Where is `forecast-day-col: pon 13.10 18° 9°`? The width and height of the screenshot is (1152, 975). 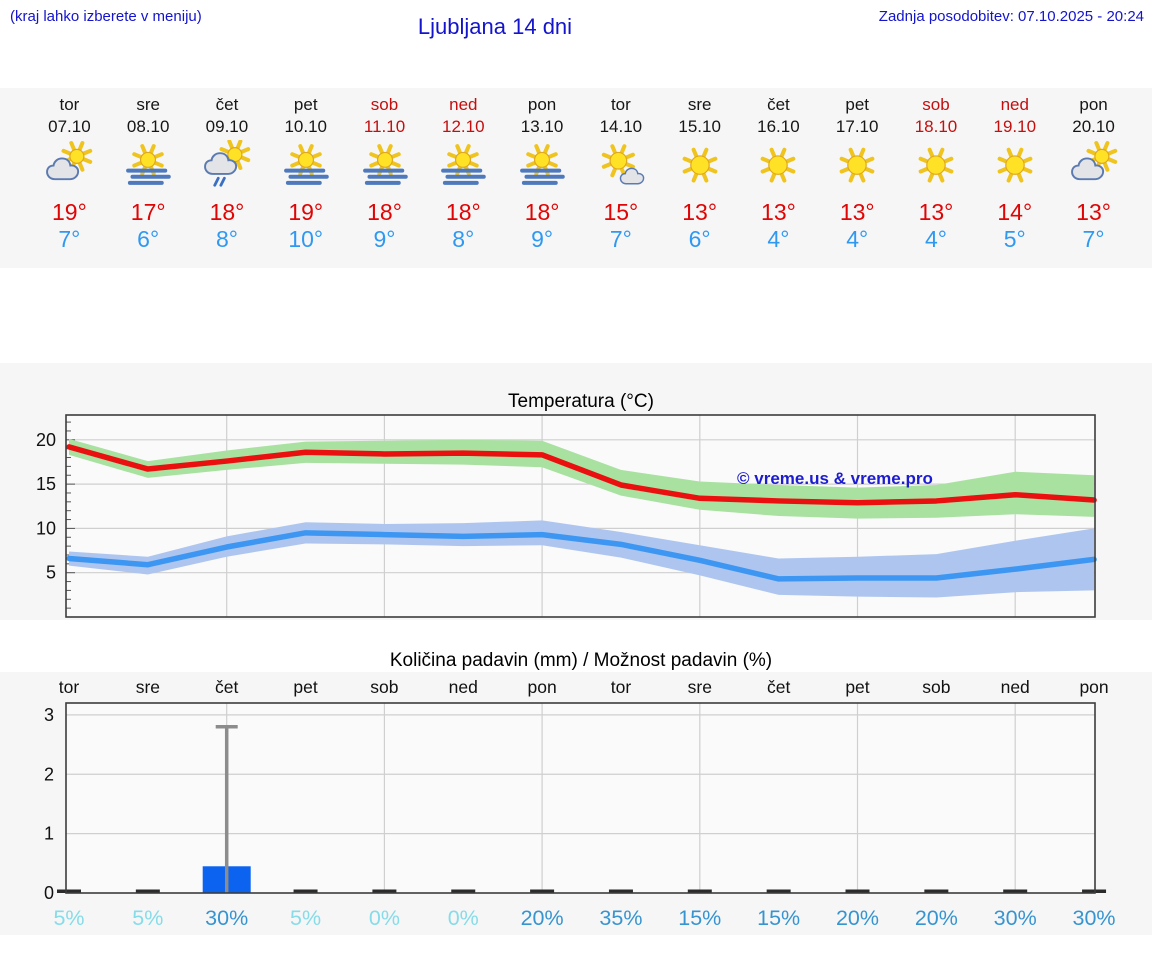 forecast-day-col: pon 13.10 18° 9° is located at coordinates (542, 181).